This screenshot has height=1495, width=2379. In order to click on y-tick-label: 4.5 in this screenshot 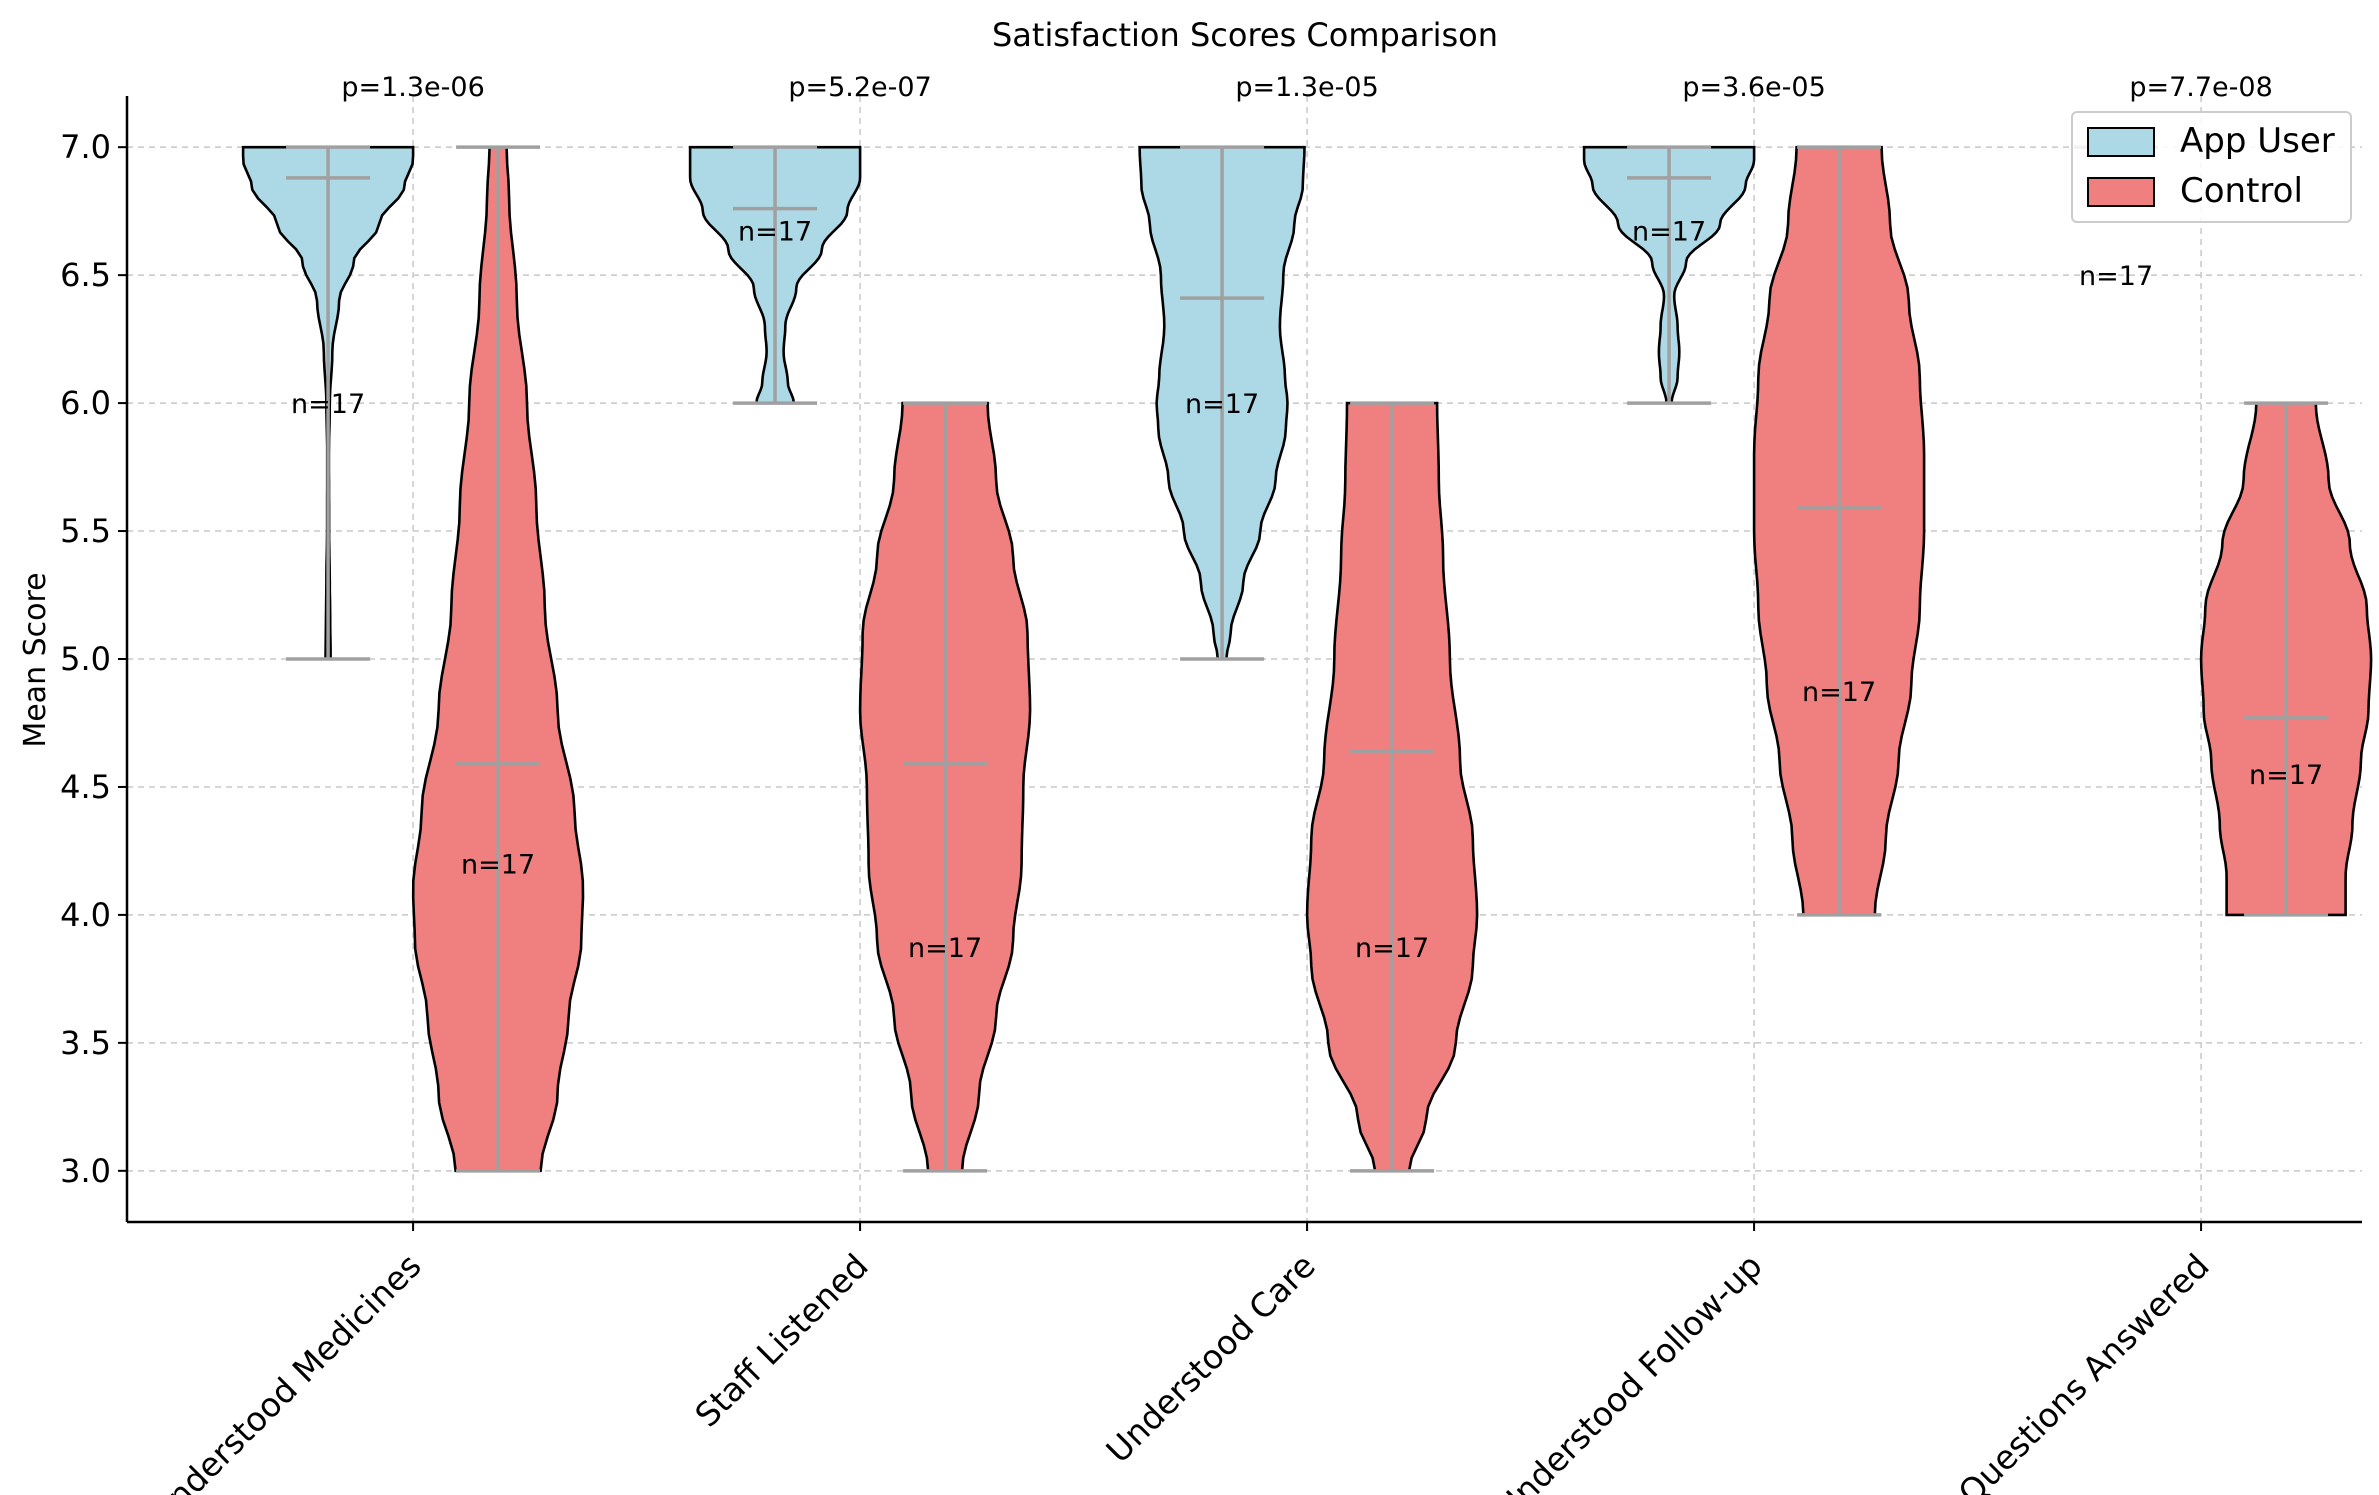, I will do `click(85, 787)`.